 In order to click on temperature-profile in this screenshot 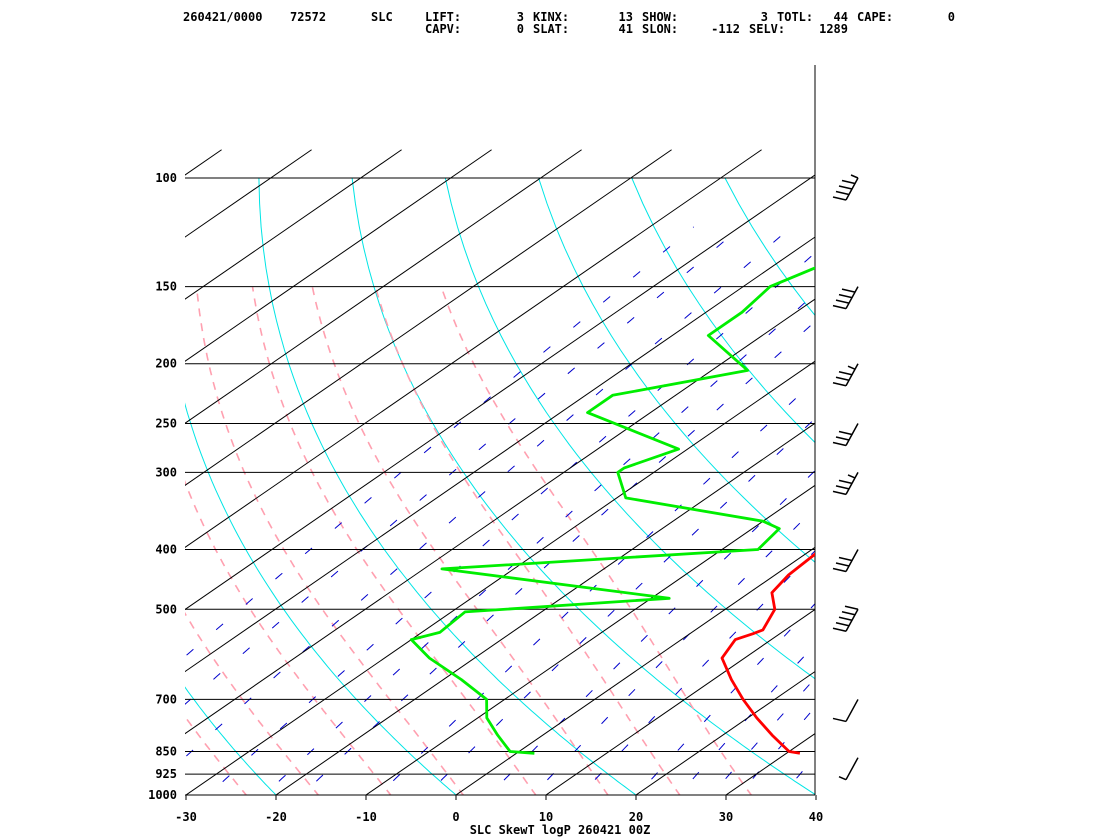, I will do `click(767, 653)`.